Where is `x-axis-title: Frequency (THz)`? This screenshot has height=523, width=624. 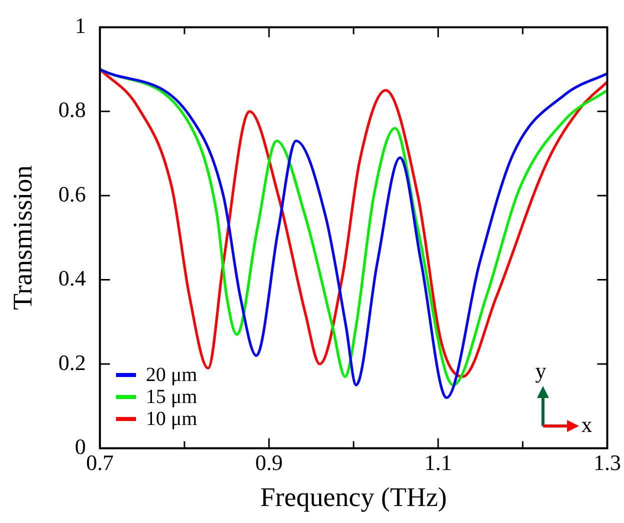 x-axis-title: Frequency (THz) is located at coordinates (353, 497).